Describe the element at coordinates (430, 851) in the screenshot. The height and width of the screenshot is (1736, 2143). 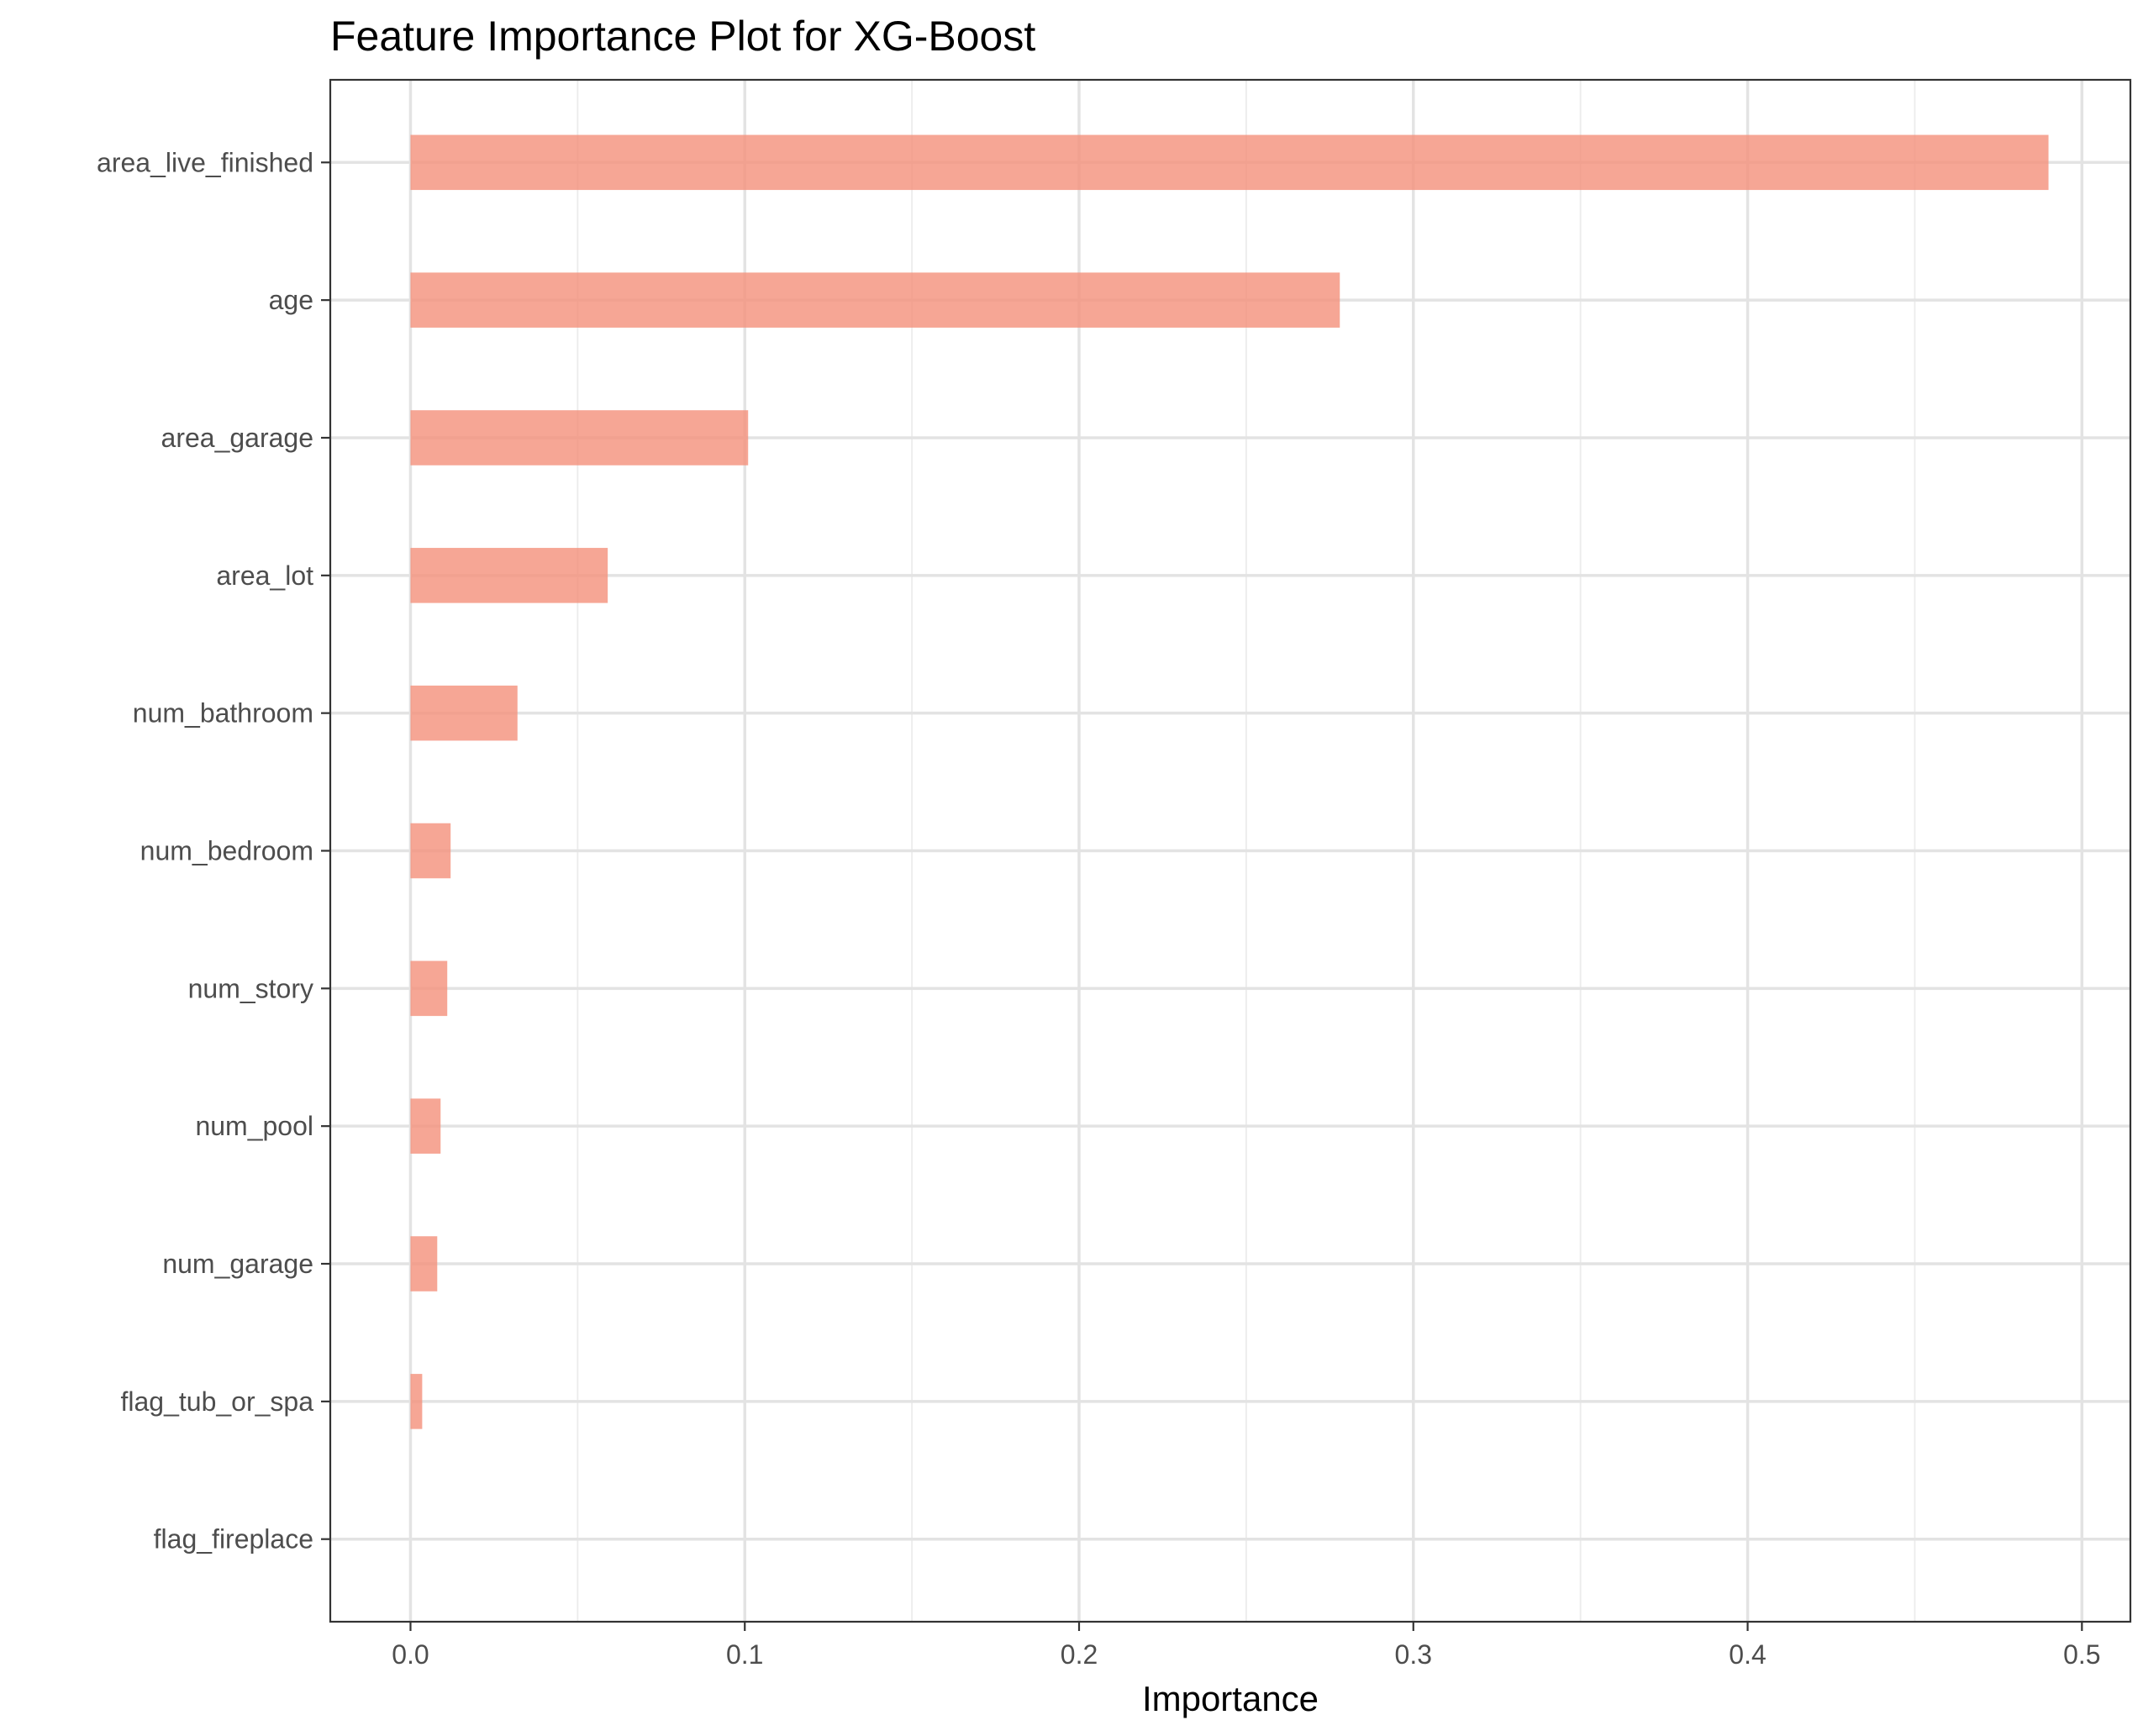
I see `bar-num-bedroom` at that location.